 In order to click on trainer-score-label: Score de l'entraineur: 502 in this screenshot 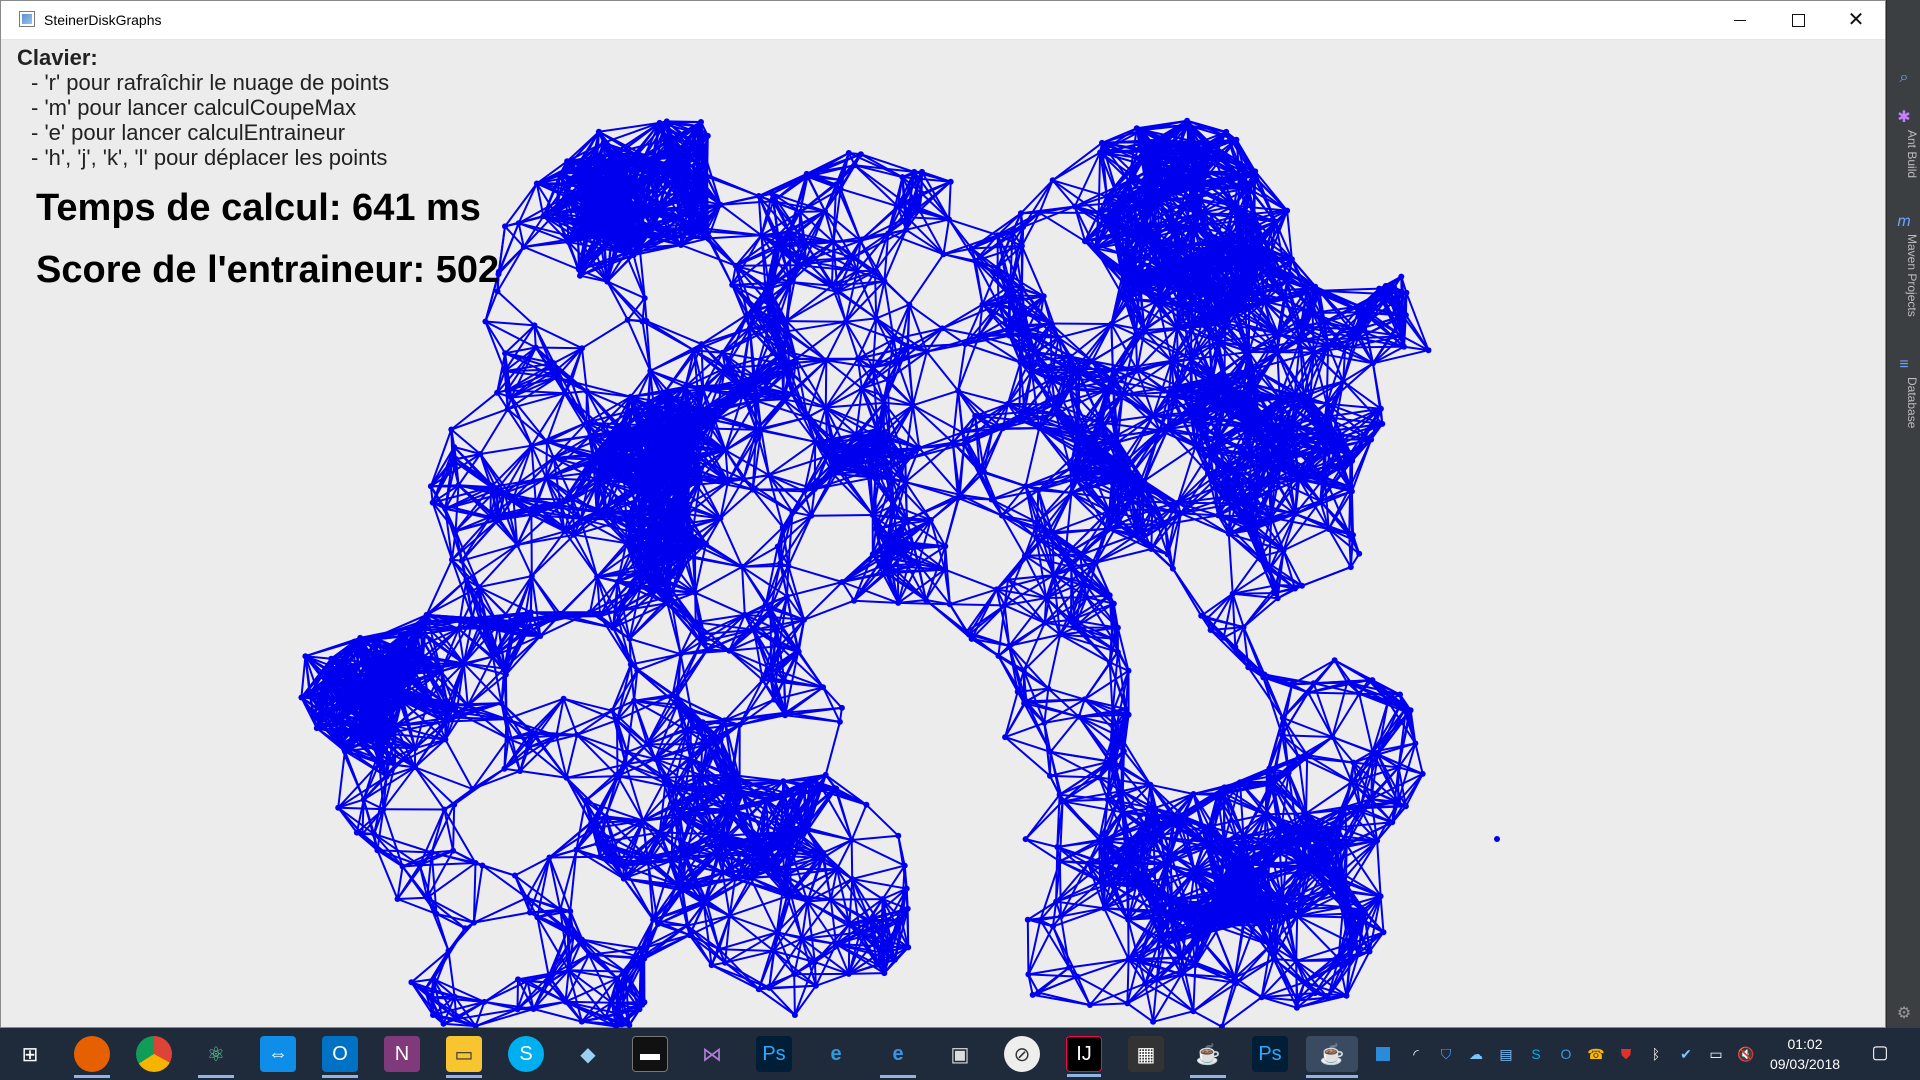, I will do `click(268, 270)`.